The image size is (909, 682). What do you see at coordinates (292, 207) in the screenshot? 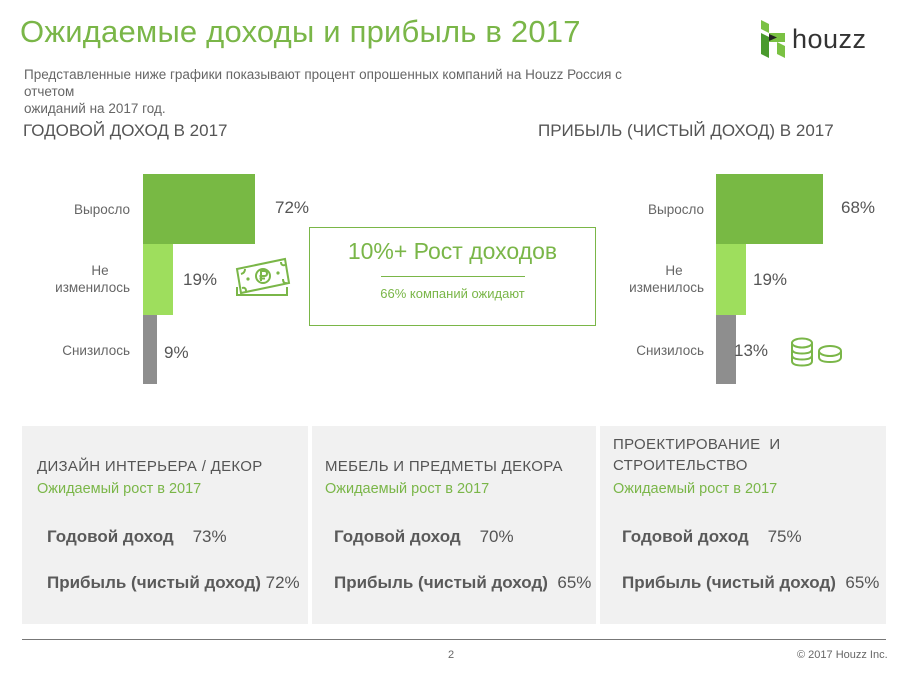
I see `value-grew: 72%` at bounding box center [292, 207].